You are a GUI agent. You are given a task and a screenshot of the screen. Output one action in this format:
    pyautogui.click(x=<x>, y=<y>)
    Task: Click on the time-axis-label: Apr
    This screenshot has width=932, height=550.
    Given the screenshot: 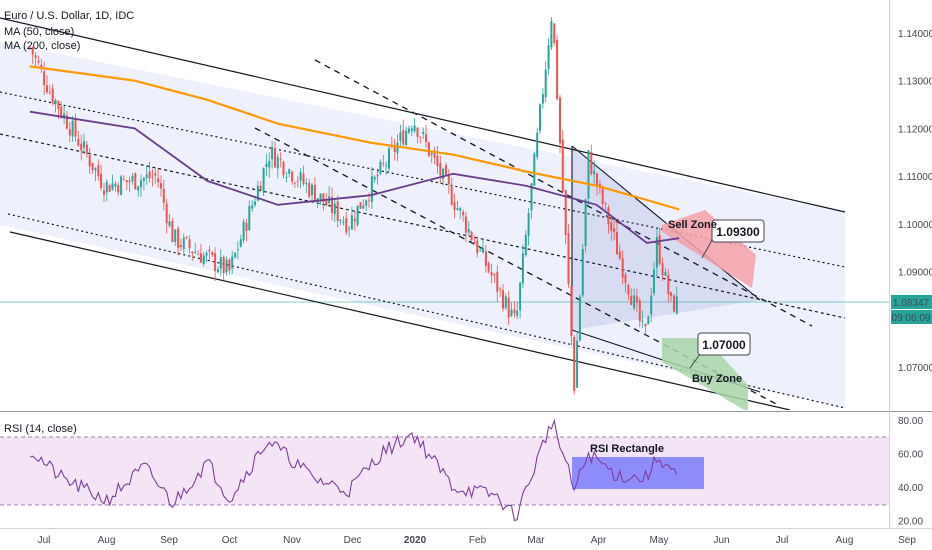 What is the action you would take?
    pyautogui.click(x=599, y=540)
    